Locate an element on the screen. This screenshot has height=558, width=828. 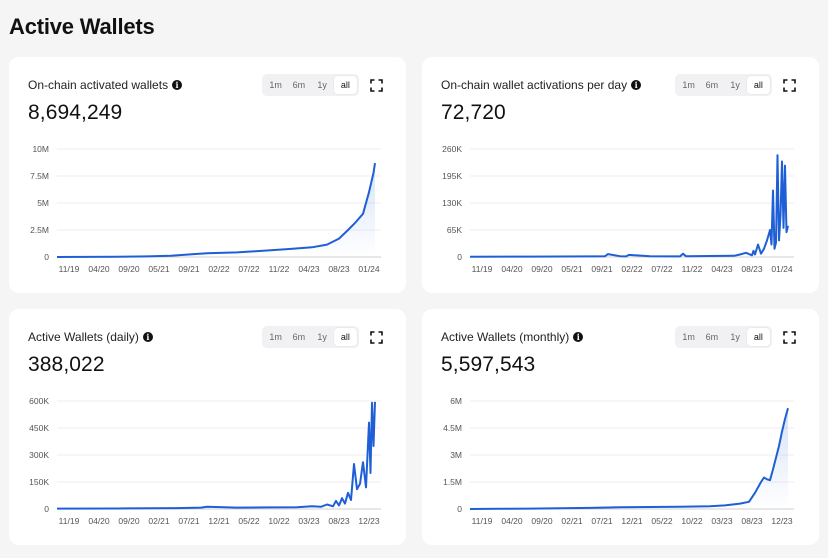
card-title: Active Wallets (daily) i is located at coordinates (90, 337).